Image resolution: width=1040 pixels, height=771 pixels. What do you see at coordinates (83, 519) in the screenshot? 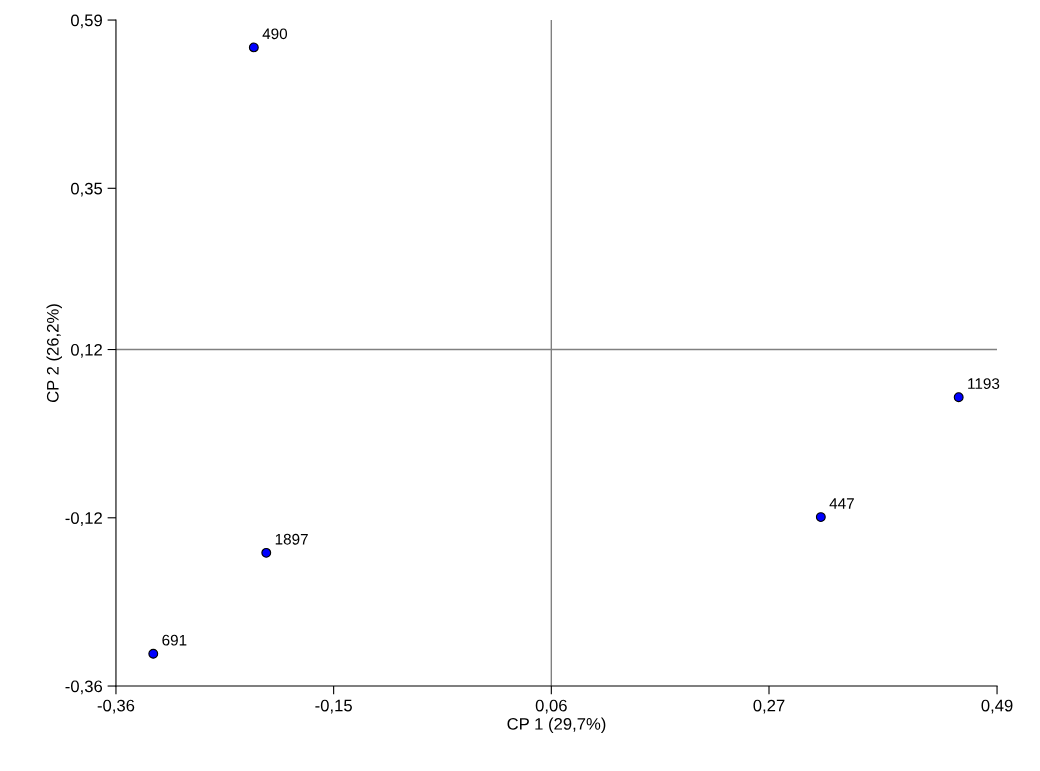
I see `y-tick-label: -0,12` at bounding box center [83, 519].